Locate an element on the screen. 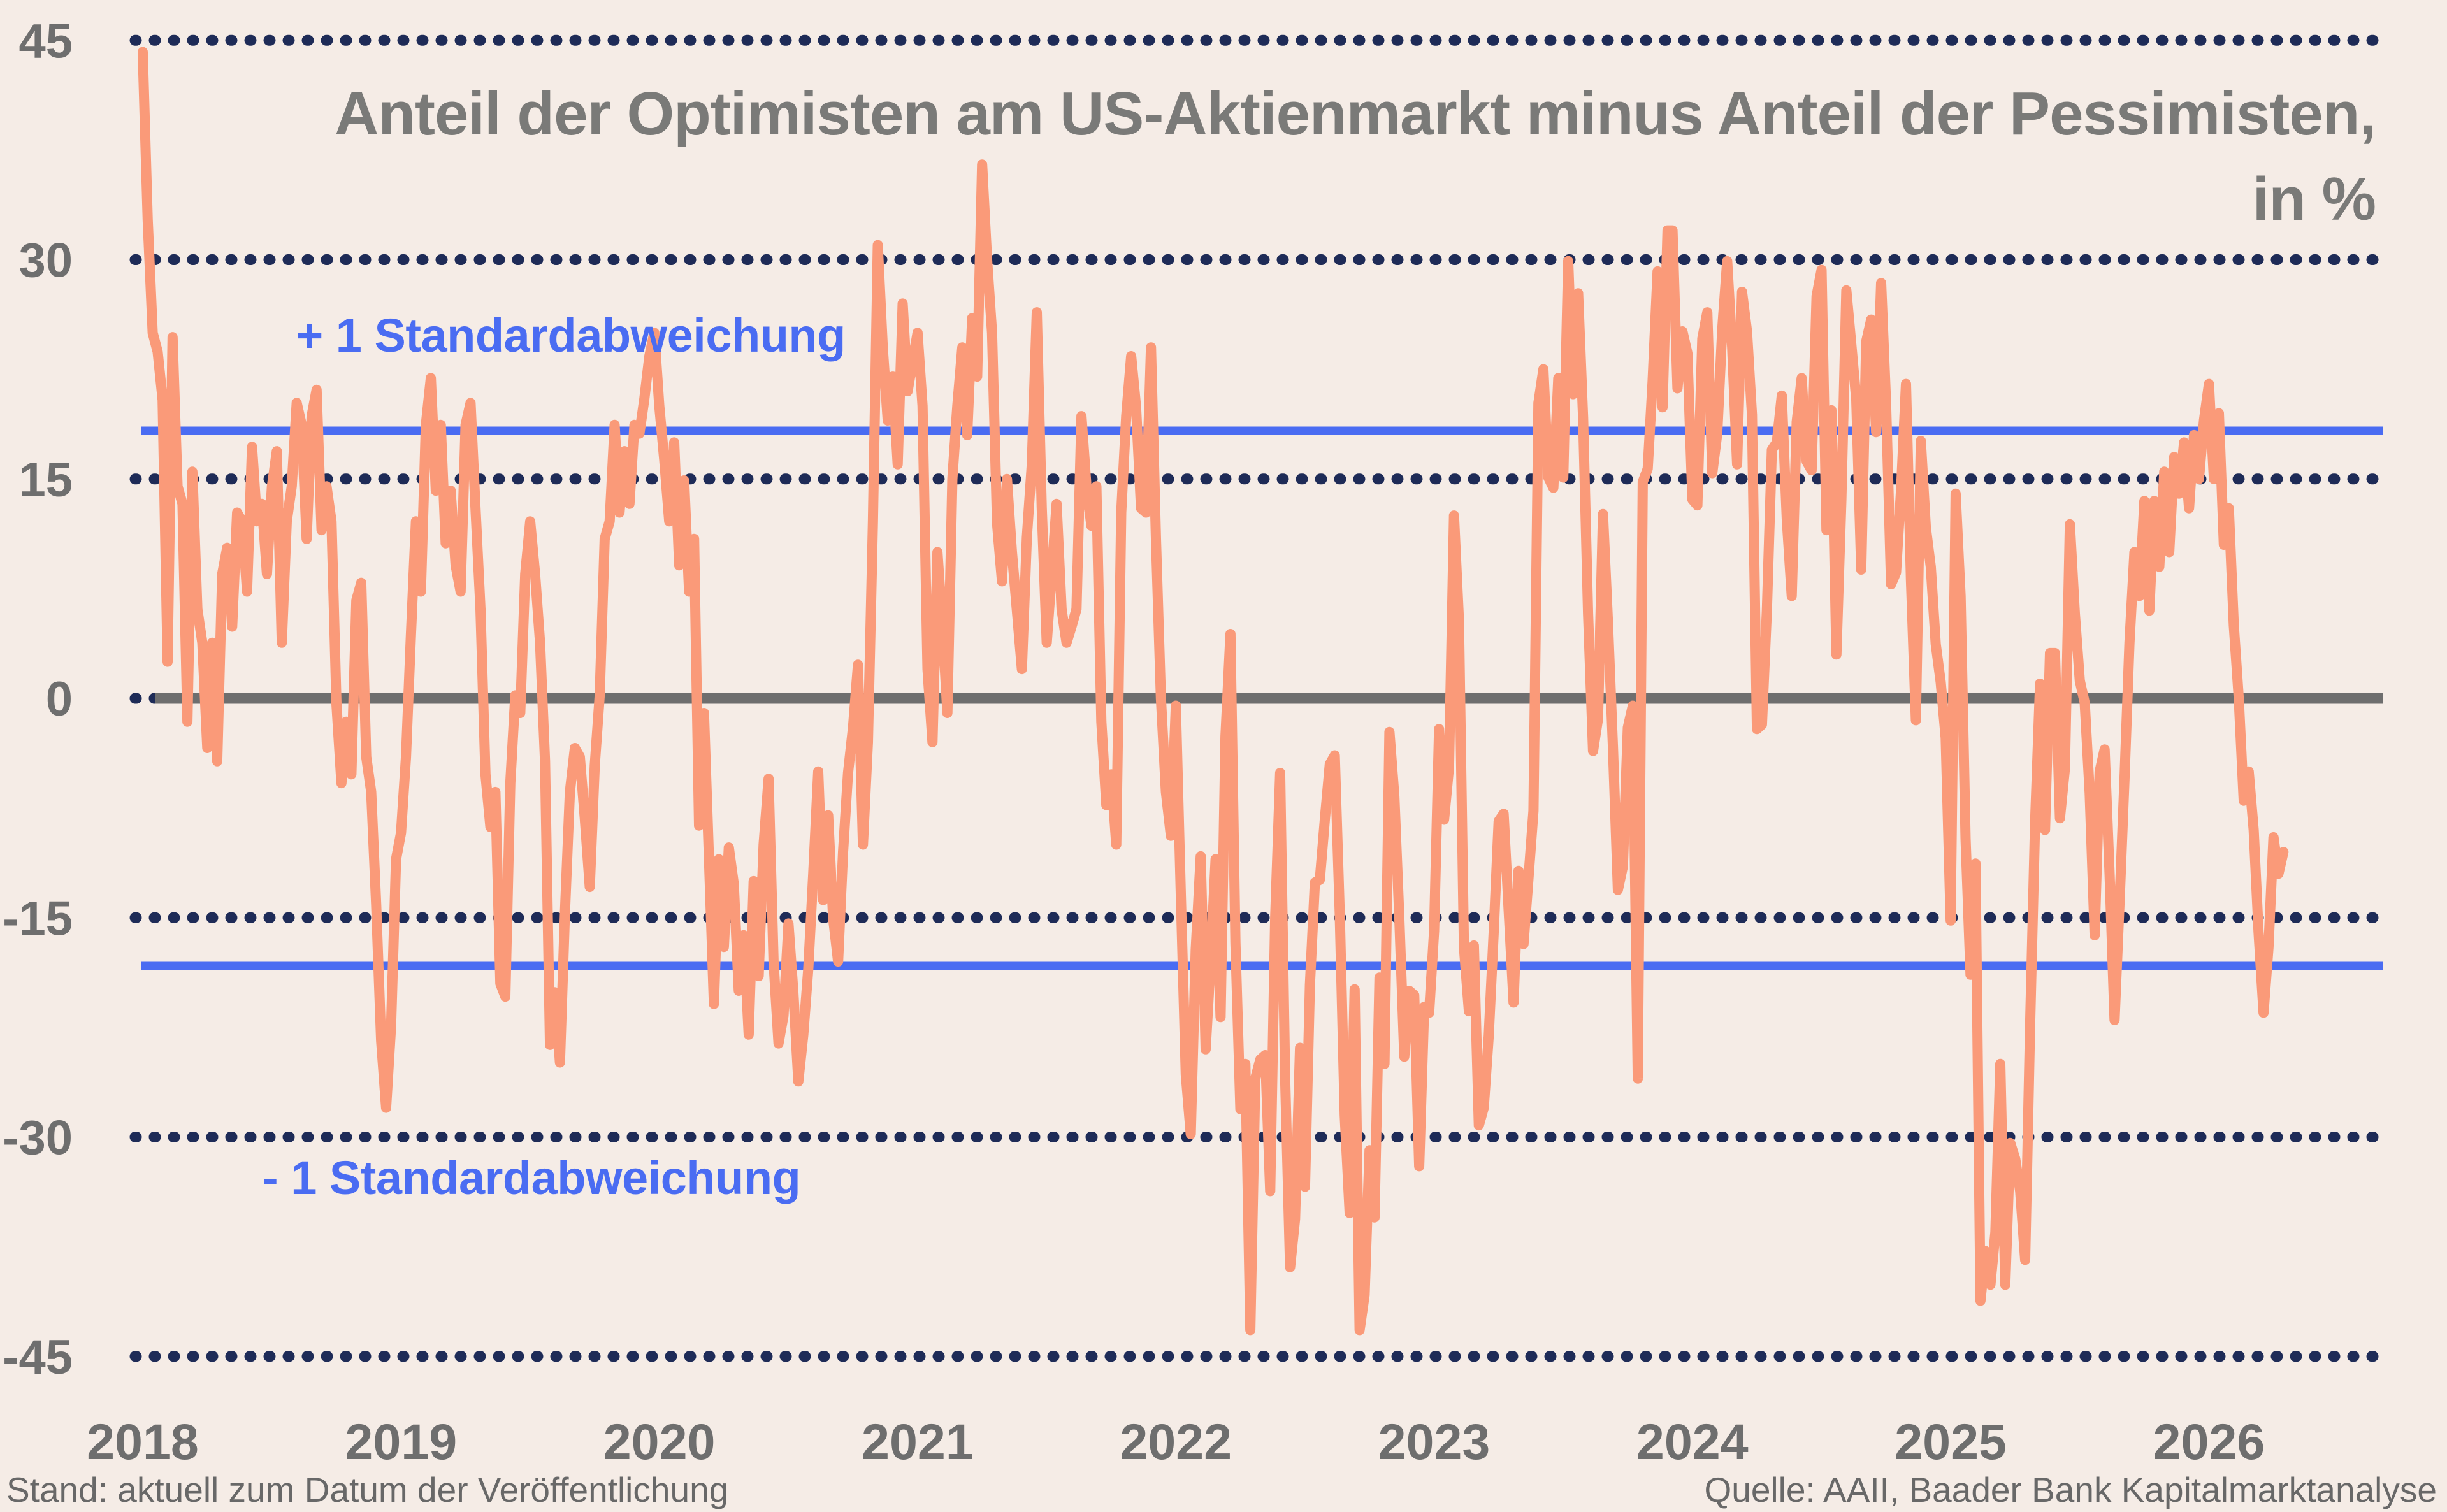  y-axis-label-30: 30 is located at coordinates (45, 261).